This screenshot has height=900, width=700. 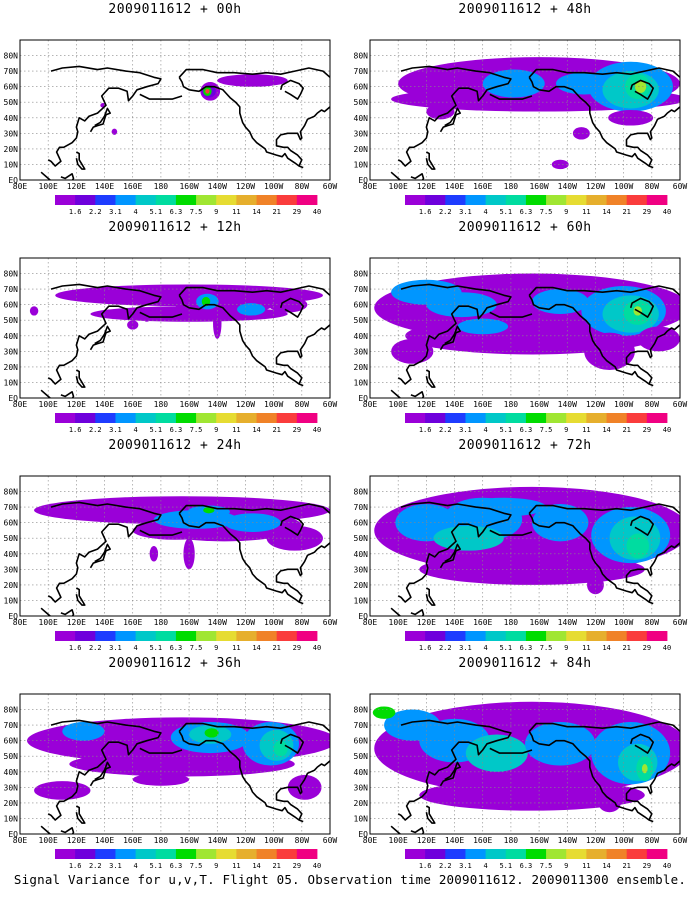 What do you see at coordinates (216, 866) in the screenshot?
I see `colorbar-label: 9` at bounding box center [216, 866].